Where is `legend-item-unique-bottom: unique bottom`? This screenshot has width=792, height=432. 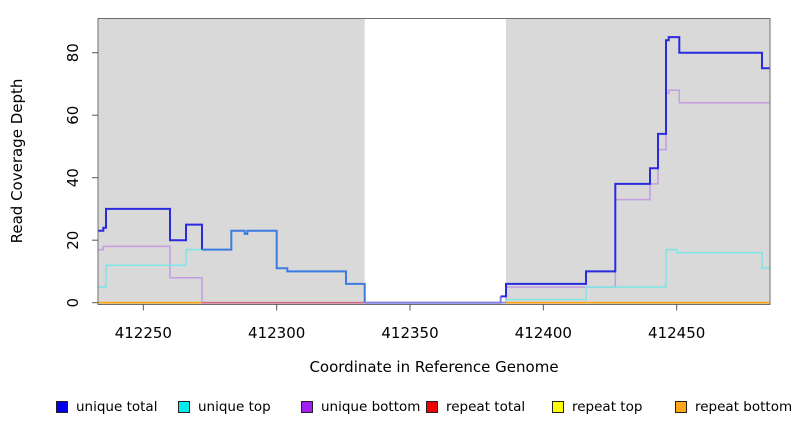 legend-item-unique-bottom: unique bottom is located at coordinates (360, 407).